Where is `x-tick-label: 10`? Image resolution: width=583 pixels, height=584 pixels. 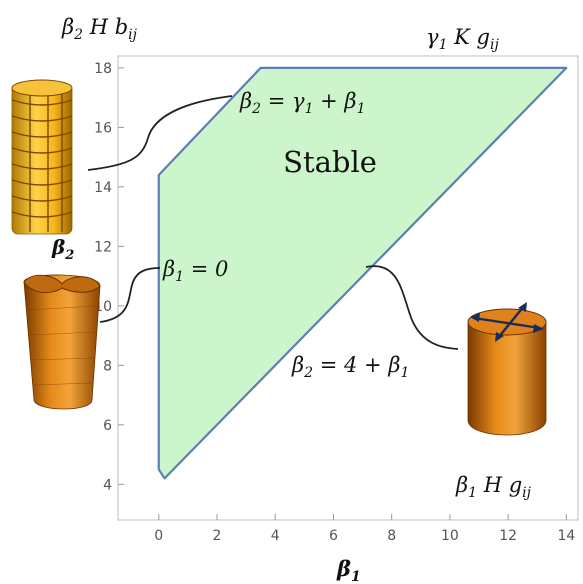 x-tick-label: 10 is located at coordinates (450, 536).